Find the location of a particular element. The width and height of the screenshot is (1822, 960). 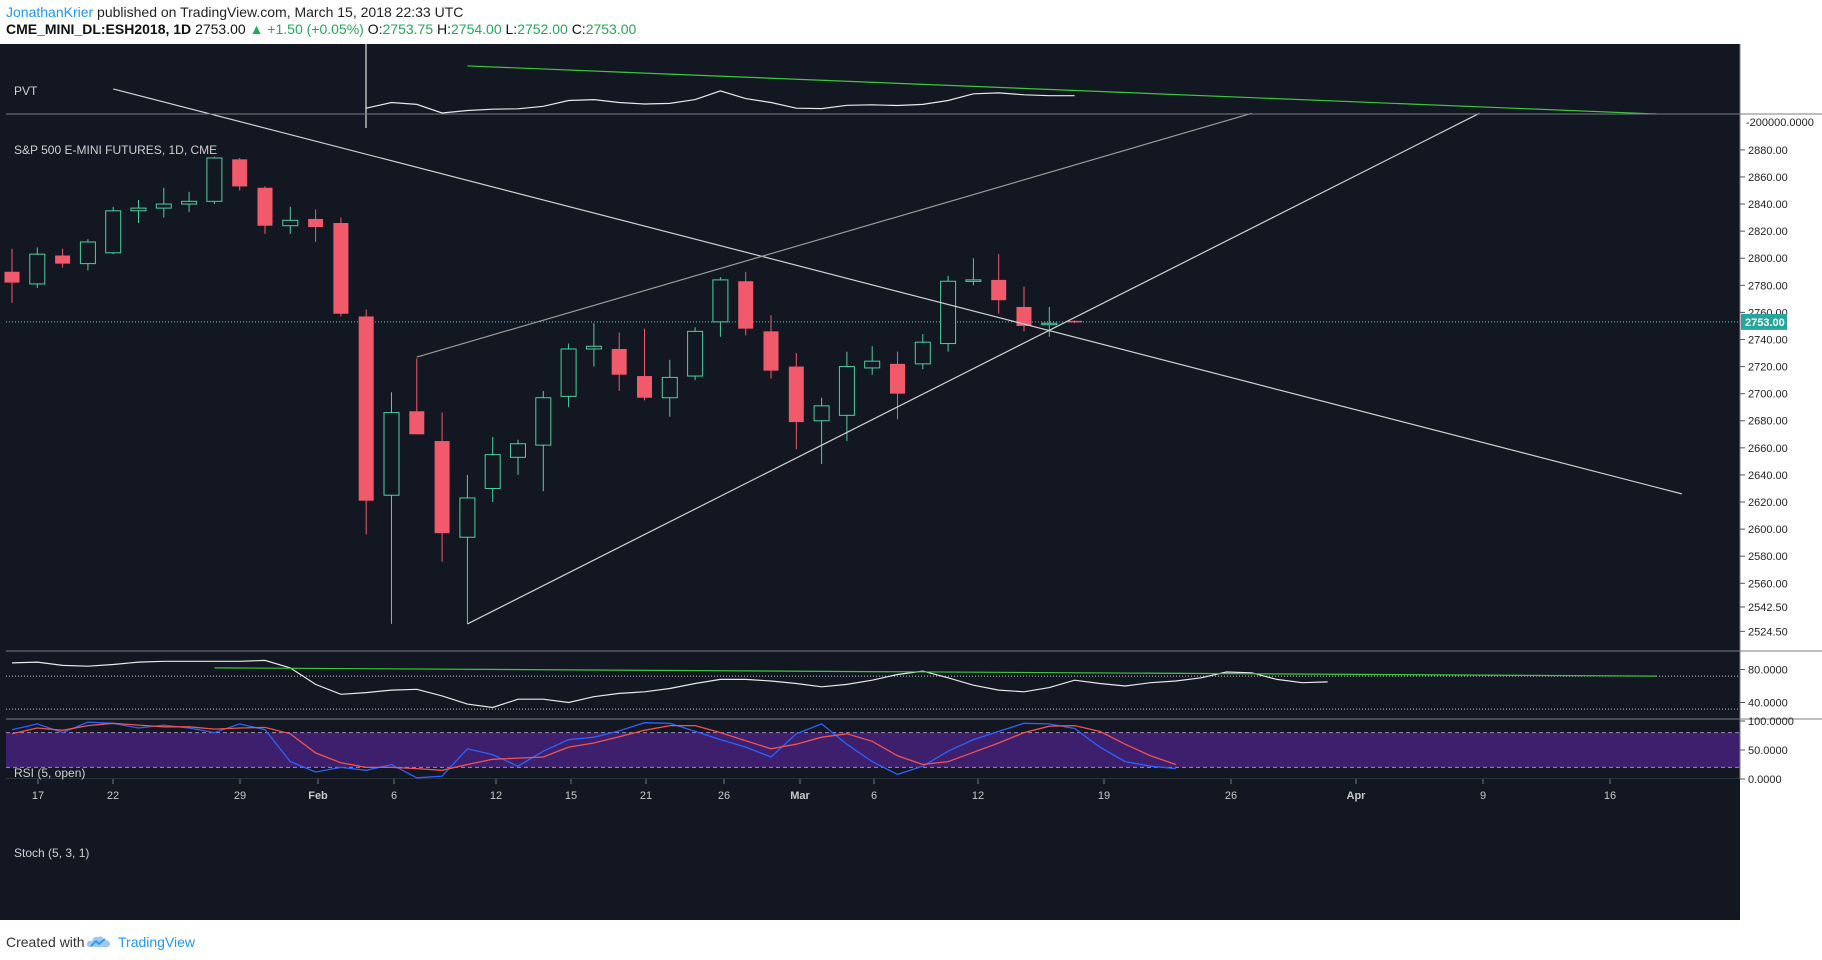

price-tick-label: 2700.00 is located at coordinates (1768, 395).